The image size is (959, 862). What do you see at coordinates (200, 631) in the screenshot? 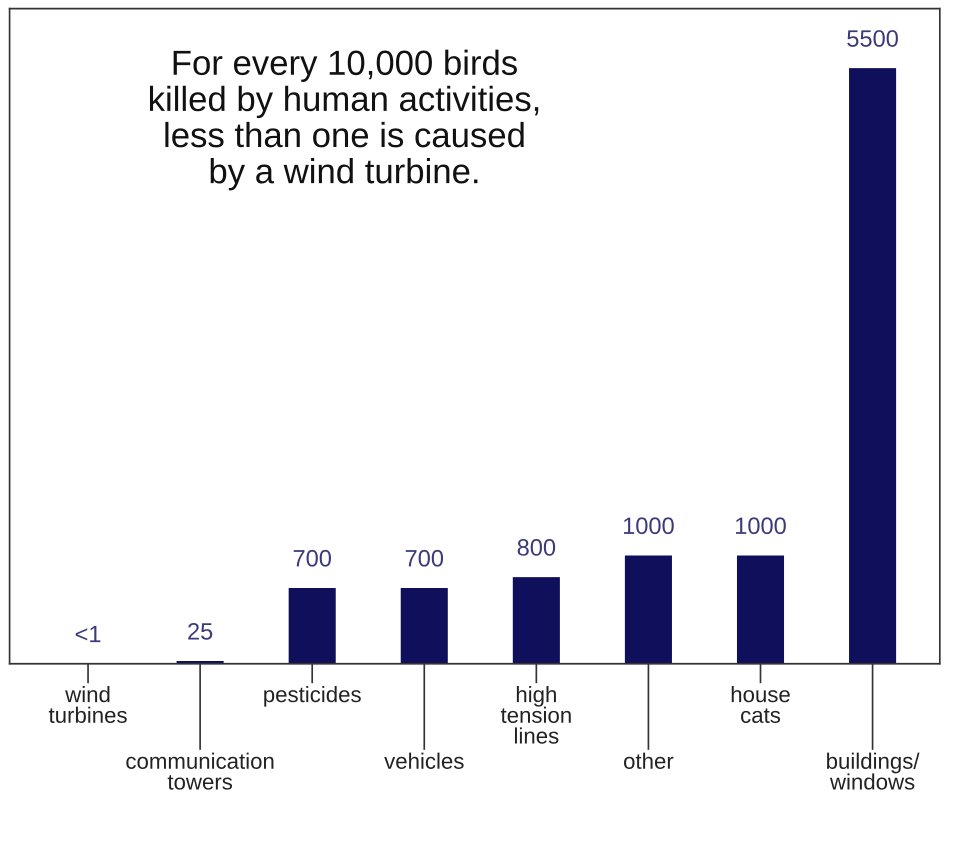
I see `data-label: 25` at bounding box center [200, 631].